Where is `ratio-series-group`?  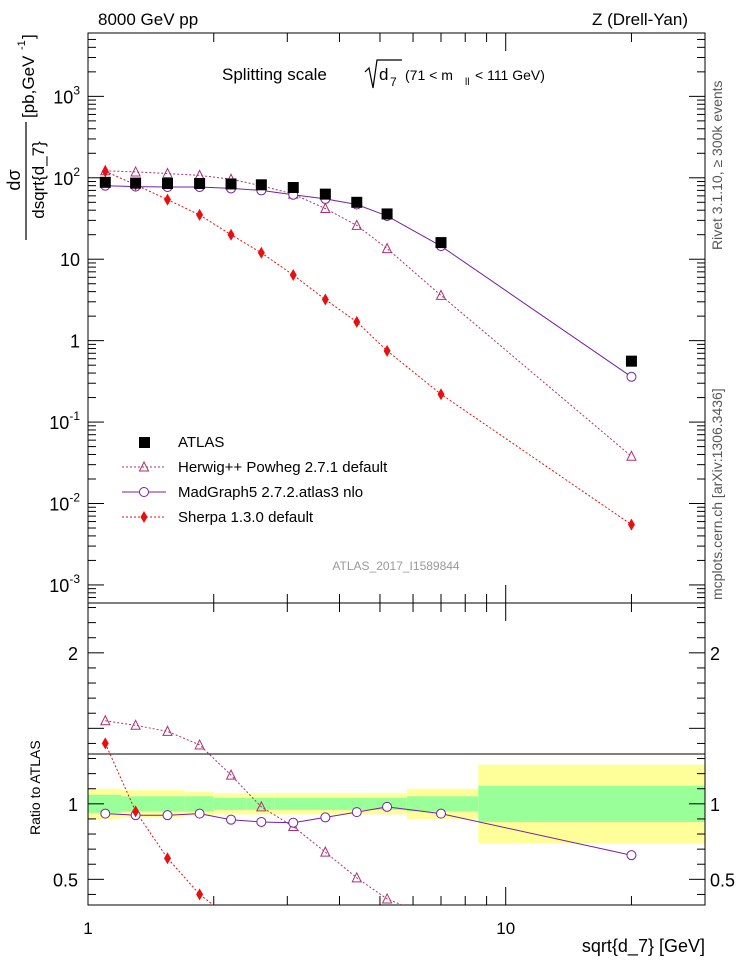
ratio-series-group is located at coordinates (368, 809).